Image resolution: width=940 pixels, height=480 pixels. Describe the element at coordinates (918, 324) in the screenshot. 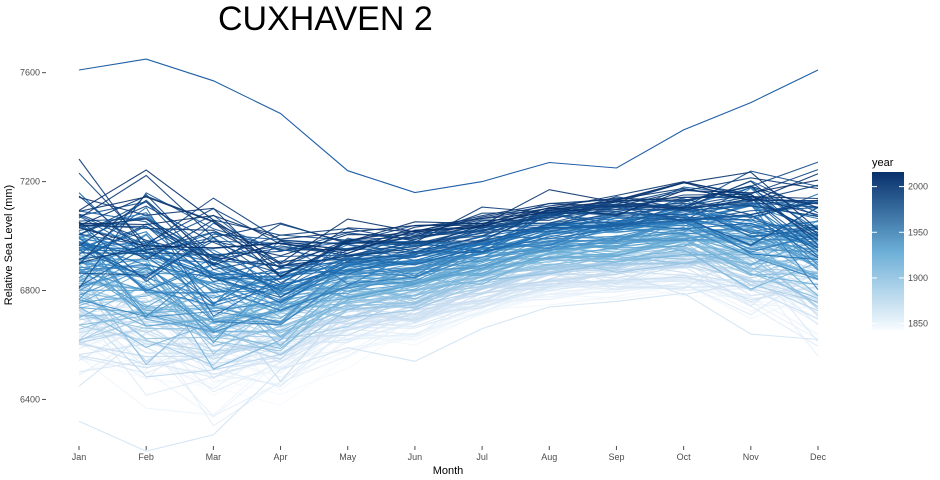

I see `legend-tick-label: 1850` at that location.